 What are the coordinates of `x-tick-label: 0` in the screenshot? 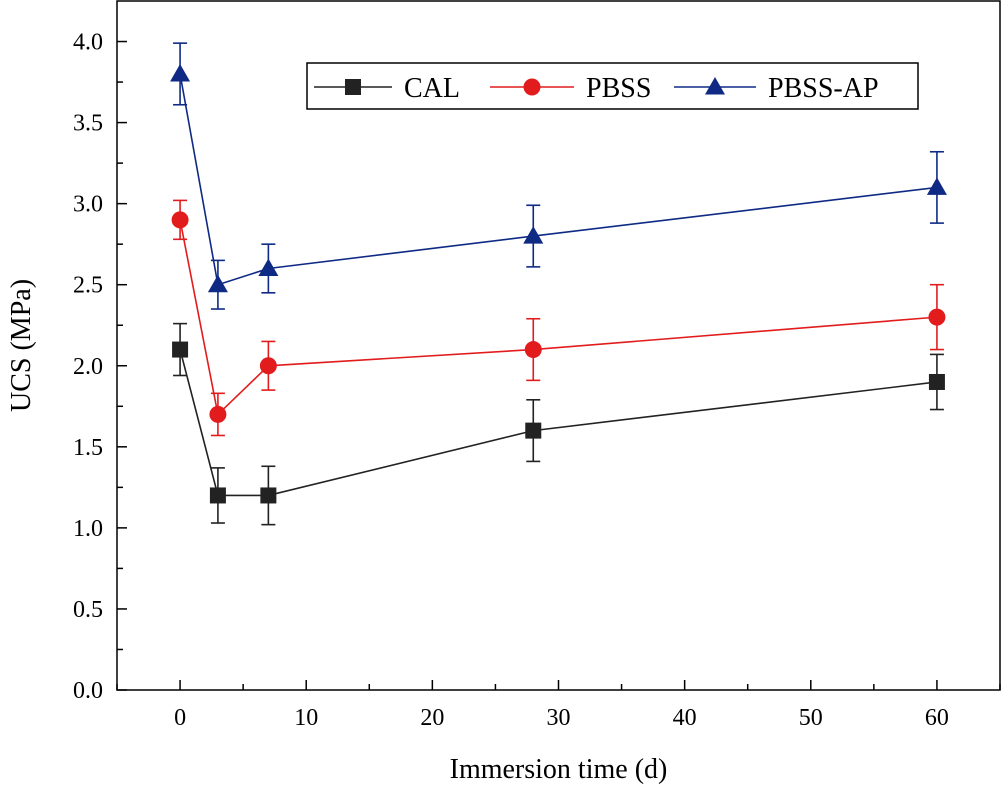 It's located at (180, 718).